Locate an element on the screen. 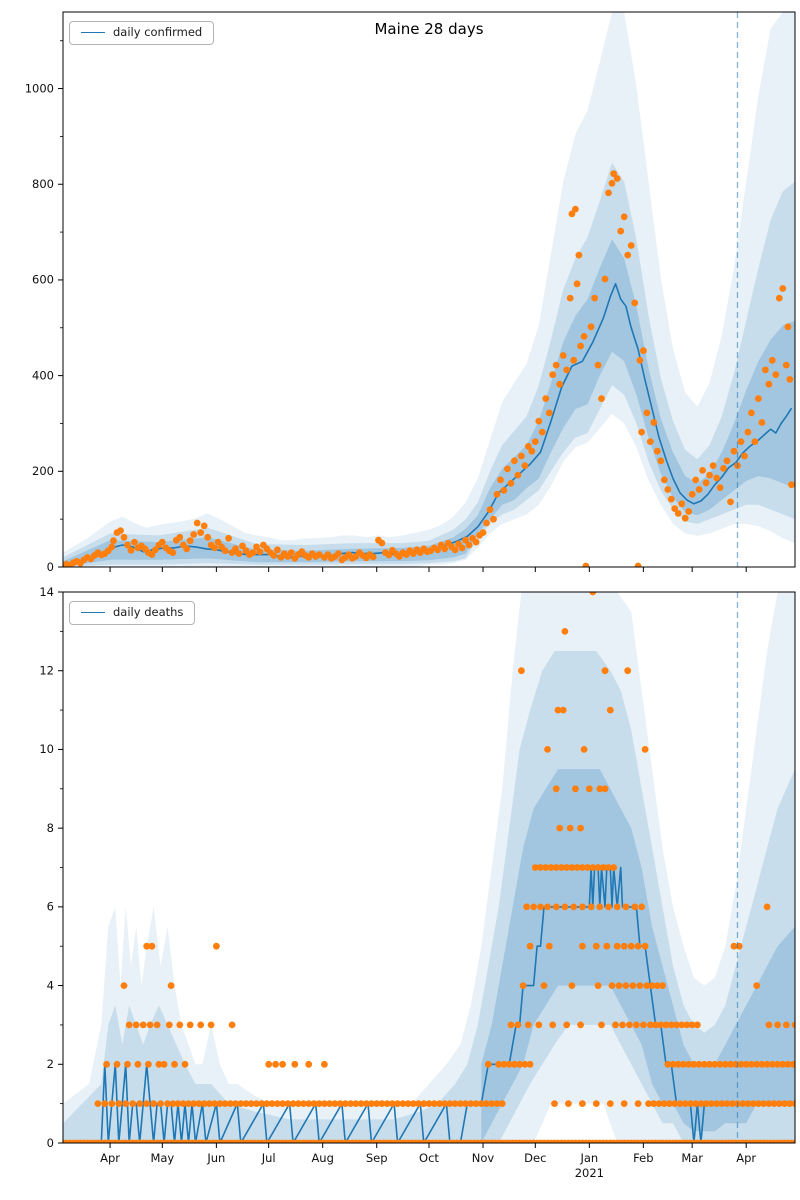  x-axis-year-label: 2021 is located at coordinates (589, 1173).